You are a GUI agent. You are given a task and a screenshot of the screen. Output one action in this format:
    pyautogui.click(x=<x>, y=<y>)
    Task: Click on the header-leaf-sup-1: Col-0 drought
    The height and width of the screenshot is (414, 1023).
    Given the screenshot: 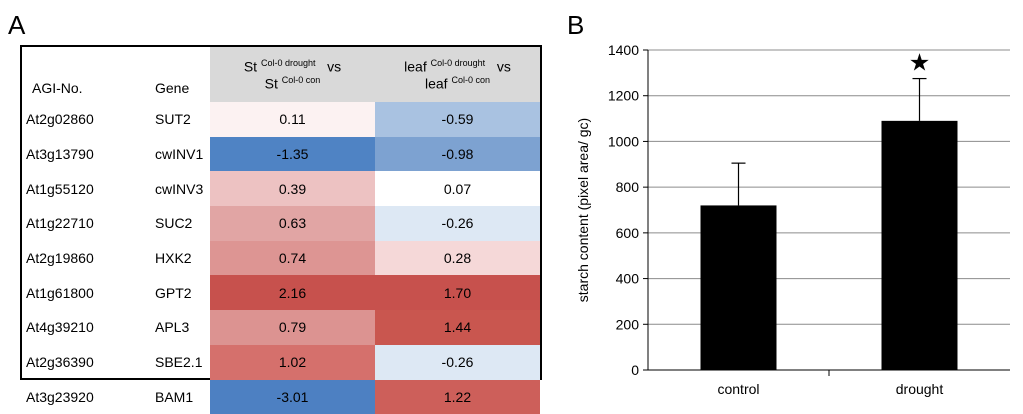 What is the action you would take?
    pyautogui.click(x=458, y=63)
    